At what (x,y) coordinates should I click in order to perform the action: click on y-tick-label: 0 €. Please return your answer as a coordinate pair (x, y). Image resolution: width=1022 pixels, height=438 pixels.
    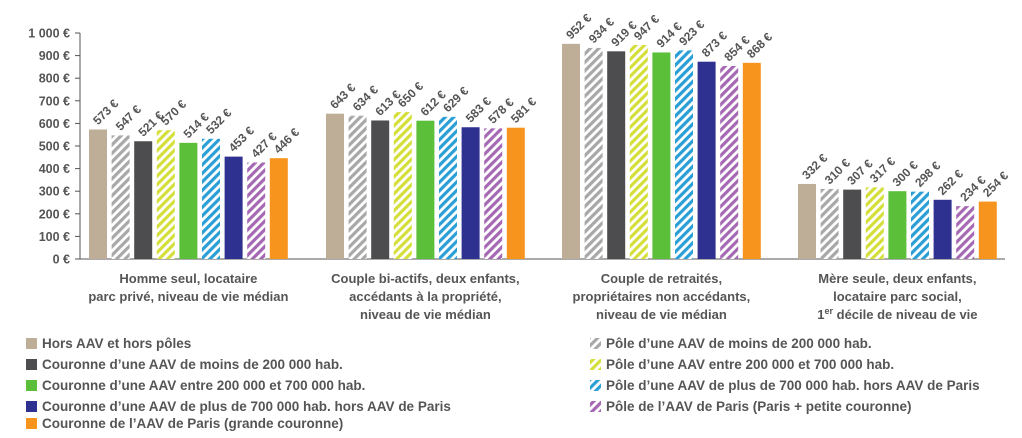
    Looking at the image, I should click on (61, 260).